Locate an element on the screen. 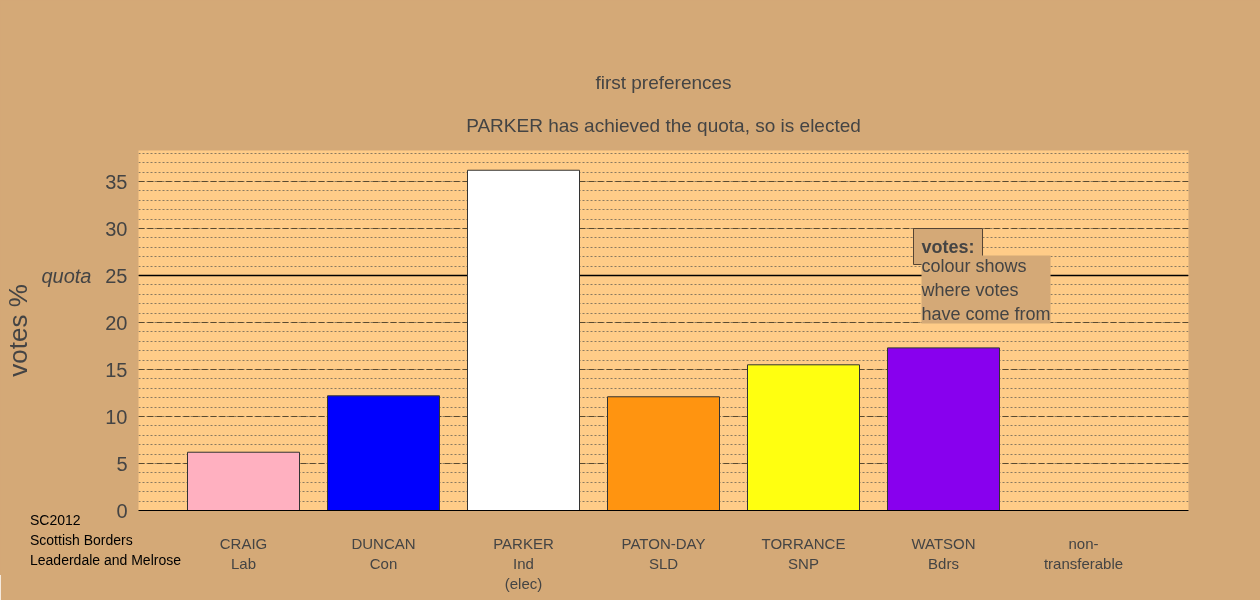 The width and height of the screenshot is (1260, 600). x-tick-label: WATSON Bdrs is located at coordinates (943, 553).